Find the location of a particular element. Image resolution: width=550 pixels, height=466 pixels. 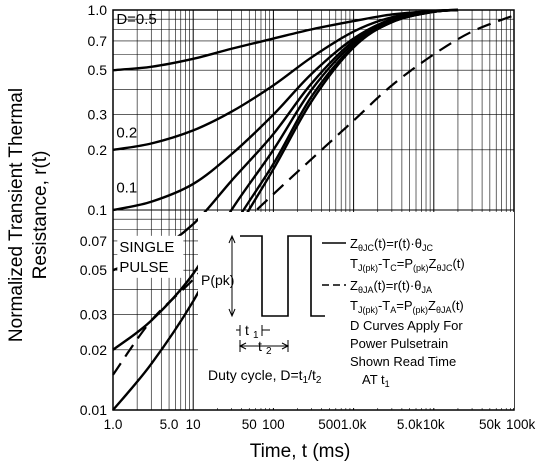

x-tick-label: 500 is located at coordinates (329, 424).